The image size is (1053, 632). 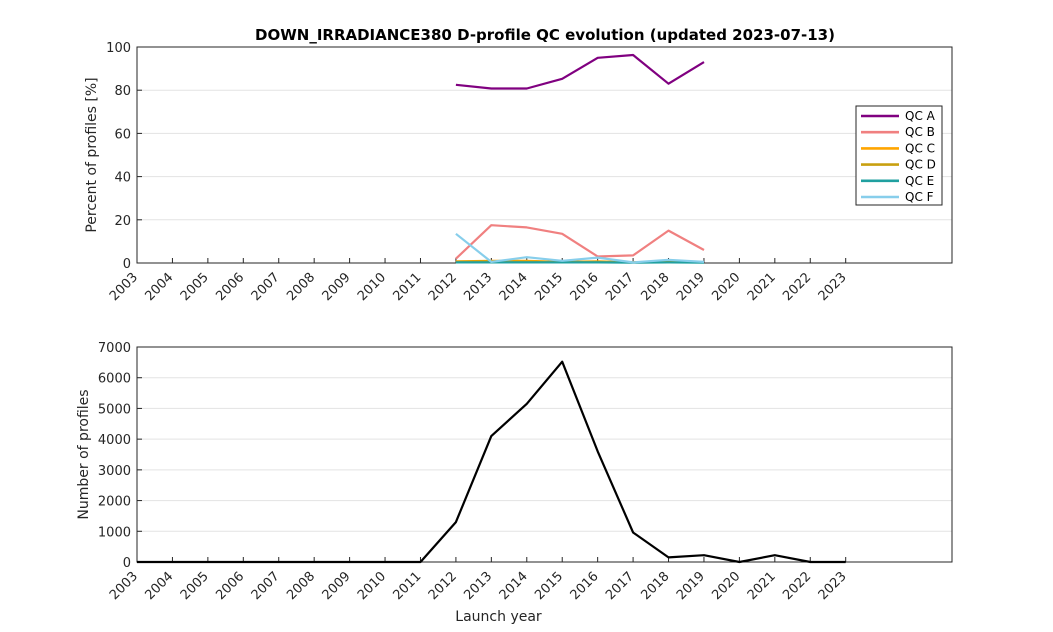 What do you see at coordinates (920, 148) in the screenshot?
I see `legend-label: QC C` at bounding box center [920, 148].